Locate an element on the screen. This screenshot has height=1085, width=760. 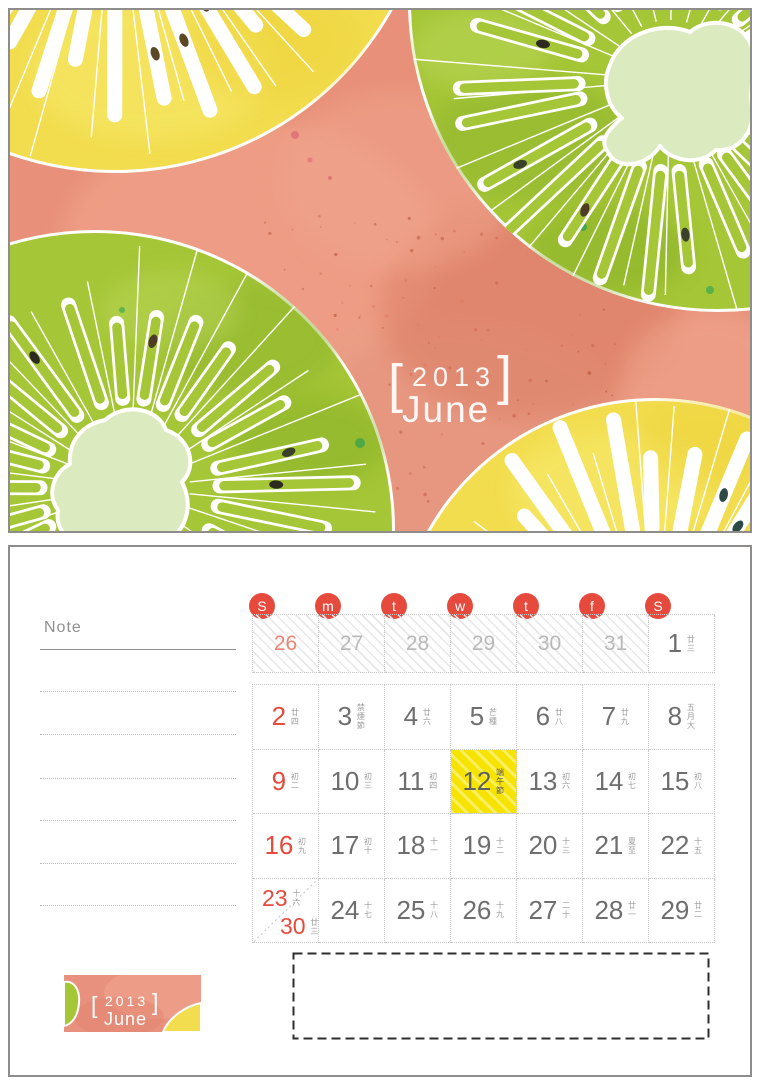
calendar-cell: 27 is located at coordinates (352, 644).